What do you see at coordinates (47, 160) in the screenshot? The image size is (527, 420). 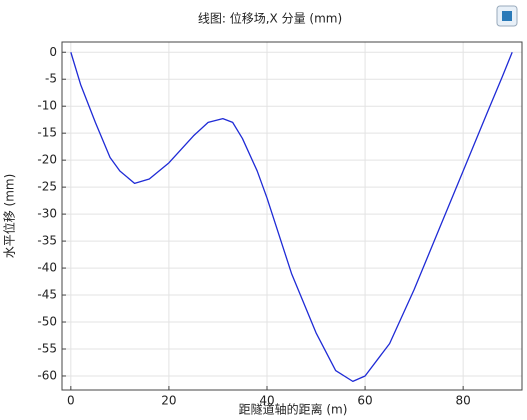 I see `y-tick-label: -20` at bounding box center [47, 160].